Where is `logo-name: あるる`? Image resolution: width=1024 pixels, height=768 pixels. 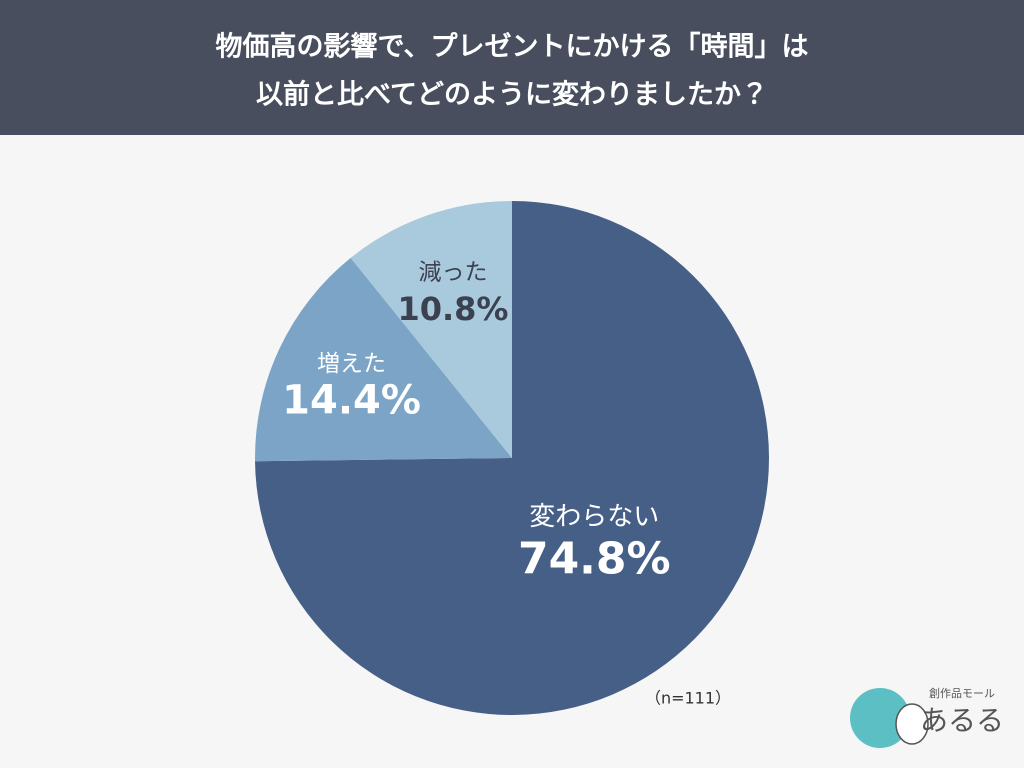 logo-name: あるる is located at coordinates (962, 720).